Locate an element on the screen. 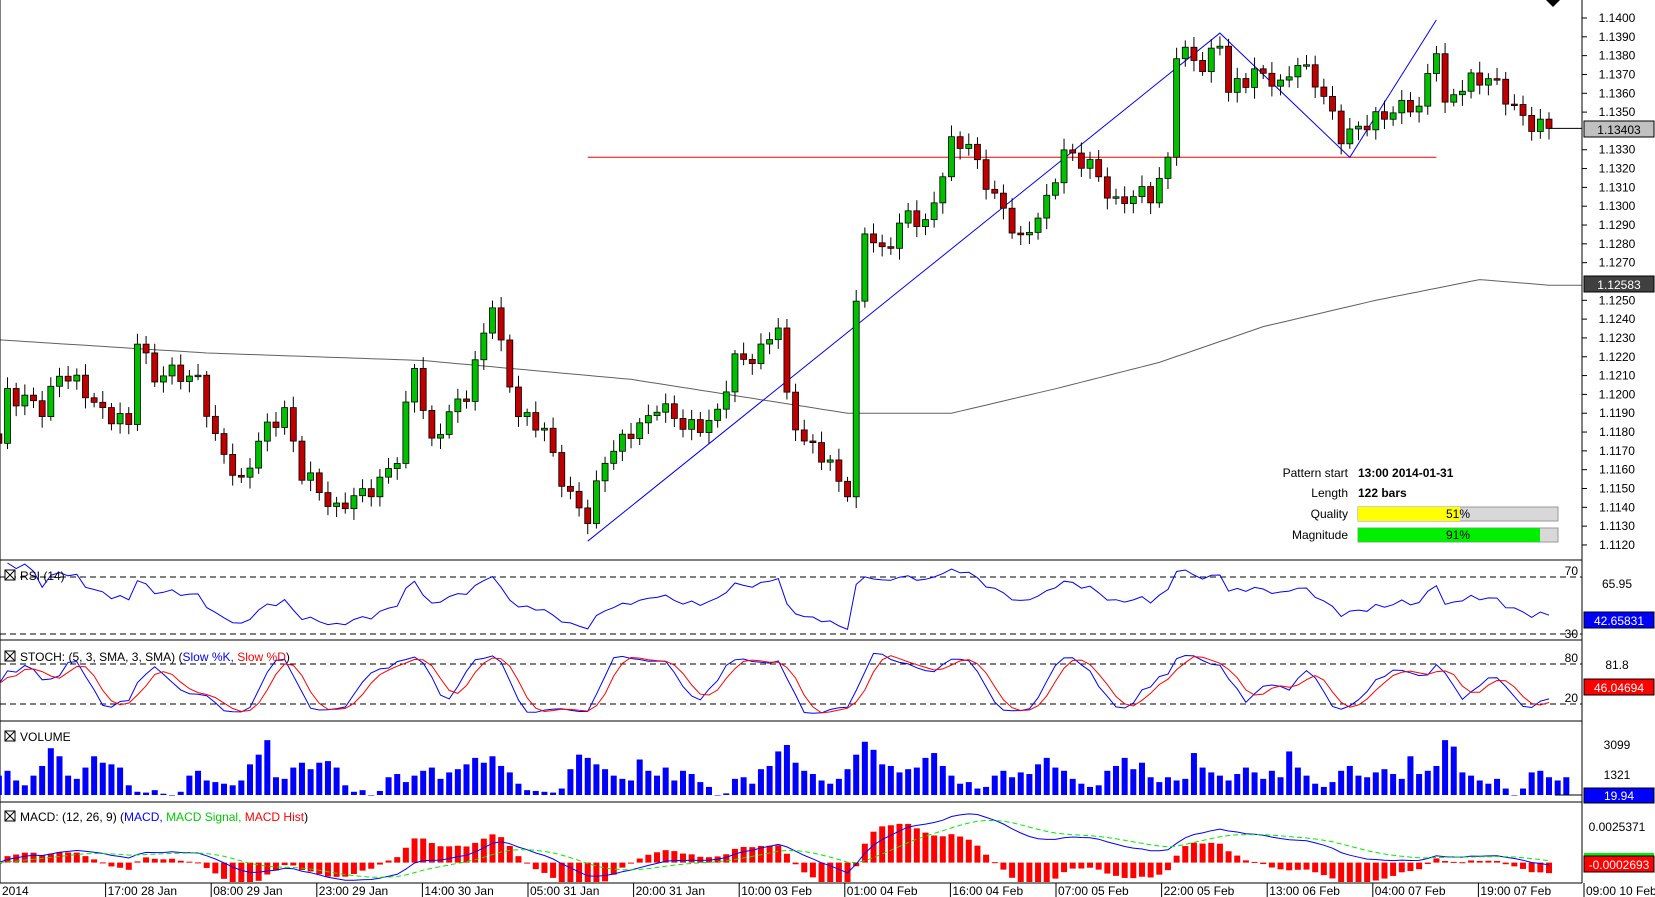  ma-value: 1.12583 is located at coordinates (1619, 285).